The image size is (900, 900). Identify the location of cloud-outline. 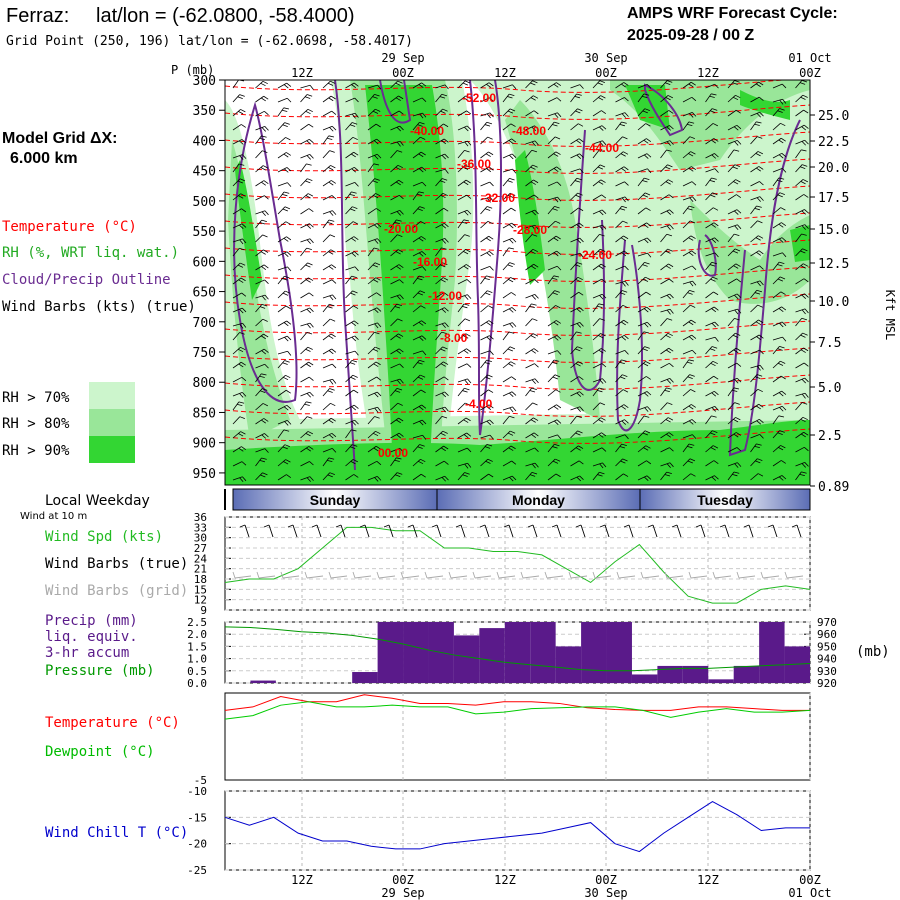
(707, 255).